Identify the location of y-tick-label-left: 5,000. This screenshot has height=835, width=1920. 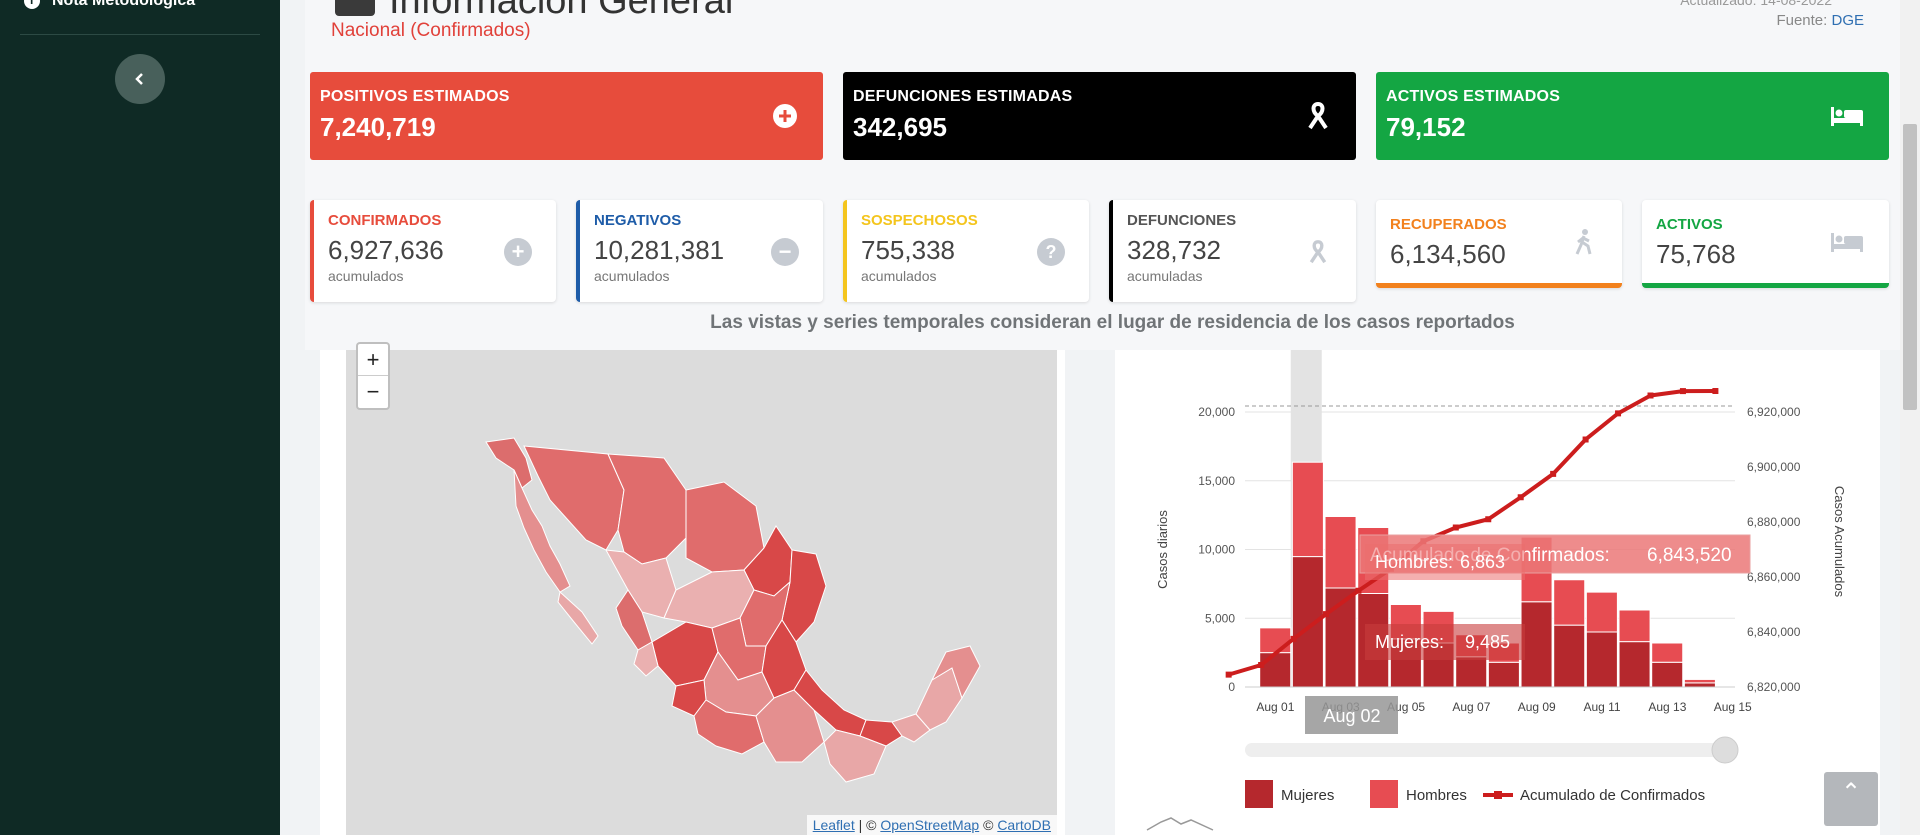
(1220, 618).